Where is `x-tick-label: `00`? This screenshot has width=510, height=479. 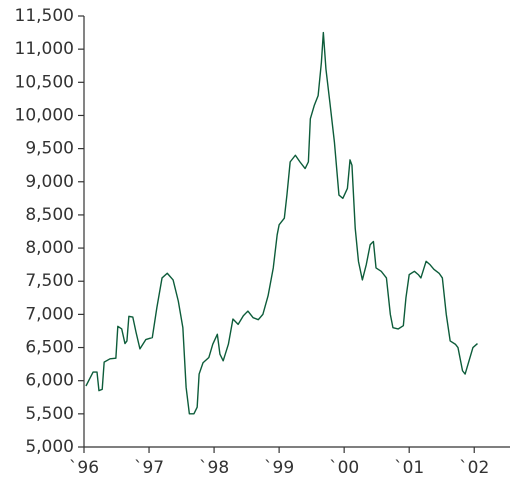 x-tick-label: `00 is located at coordinates (344, 468).